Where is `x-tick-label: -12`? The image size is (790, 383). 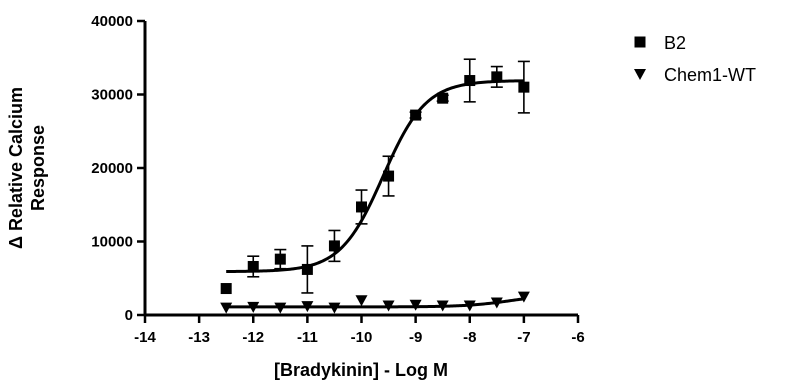 x-tick-label: -12 is located at coordinates (253, 337).